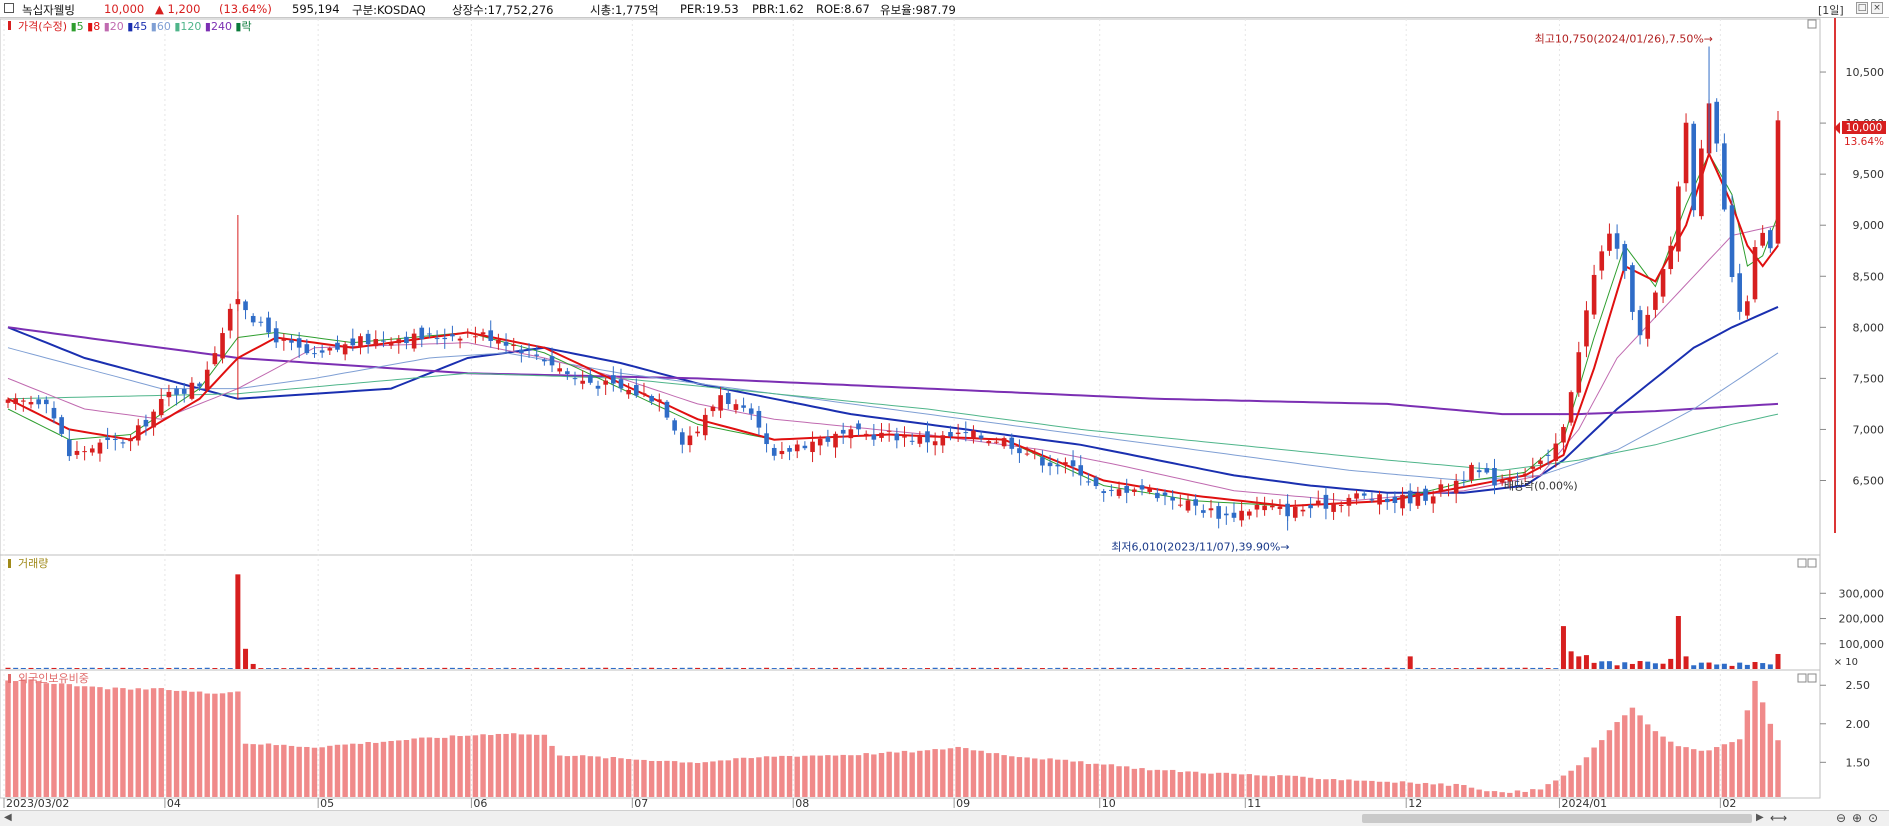  I want to click on scroll-left-icon: ◀, so click(8, 817).